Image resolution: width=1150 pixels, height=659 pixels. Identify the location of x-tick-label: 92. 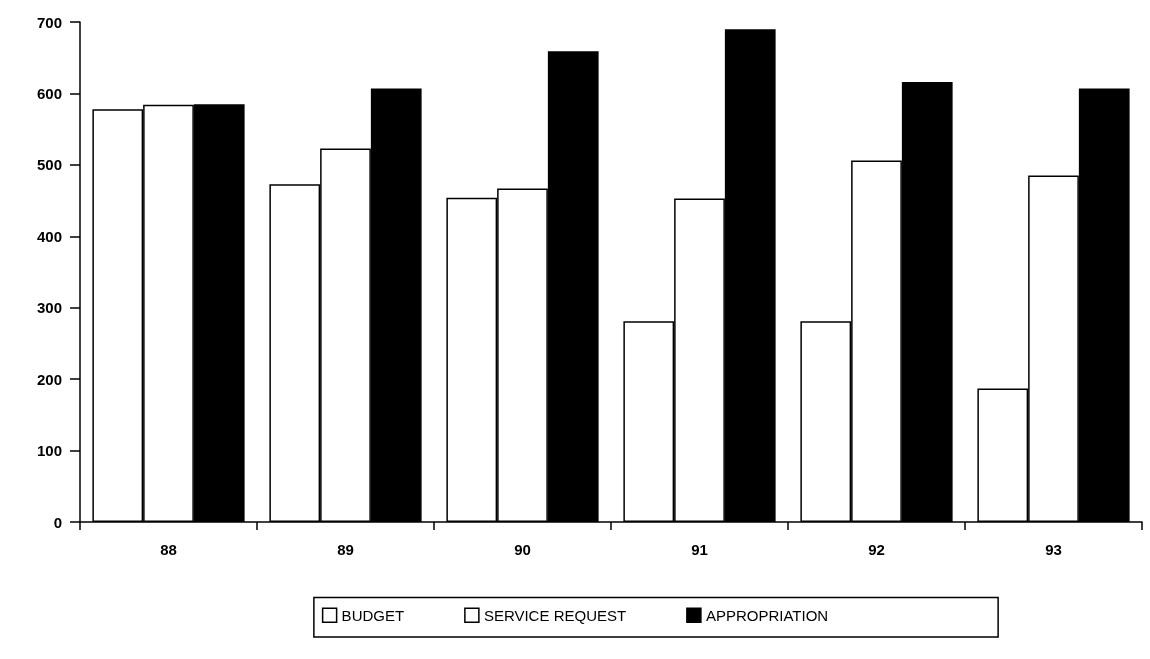
(876, 549).